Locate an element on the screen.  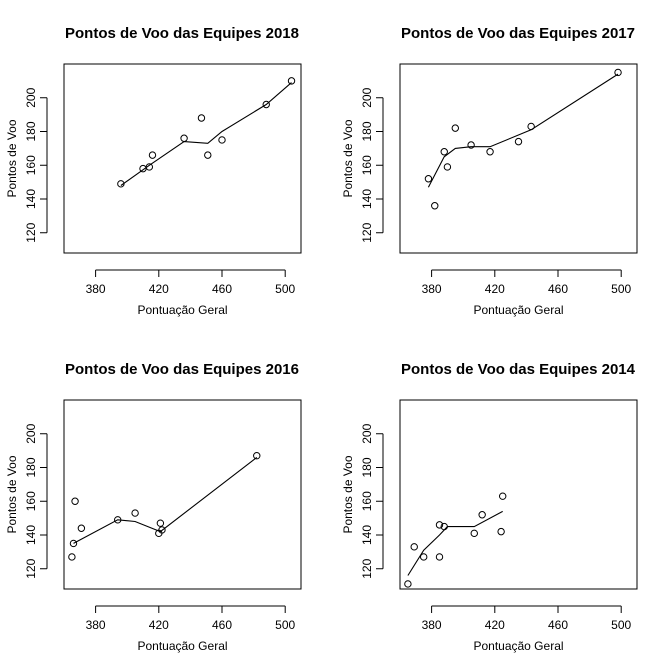
chart-title: Pontos de Voo das Equipes 2018 is located at coordinates (182, 33).